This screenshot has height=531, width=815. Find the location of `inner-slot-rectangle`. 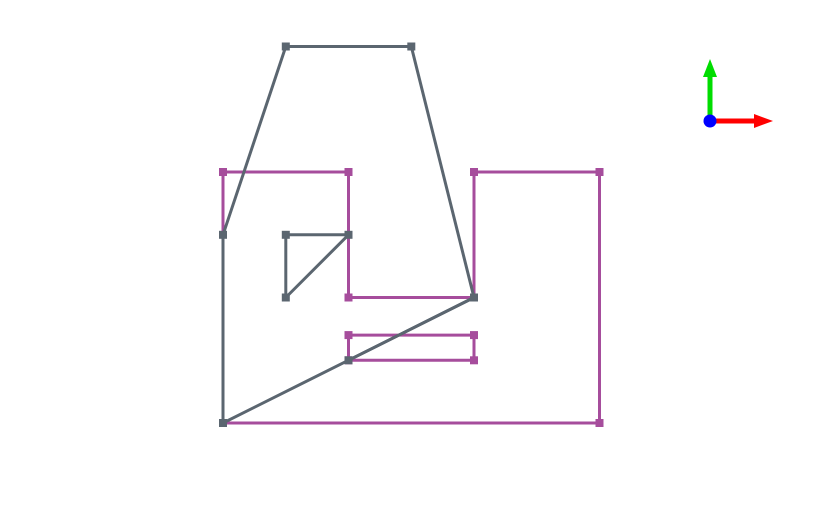

inner-slot-rectangle is located at coordinates (411, 348).